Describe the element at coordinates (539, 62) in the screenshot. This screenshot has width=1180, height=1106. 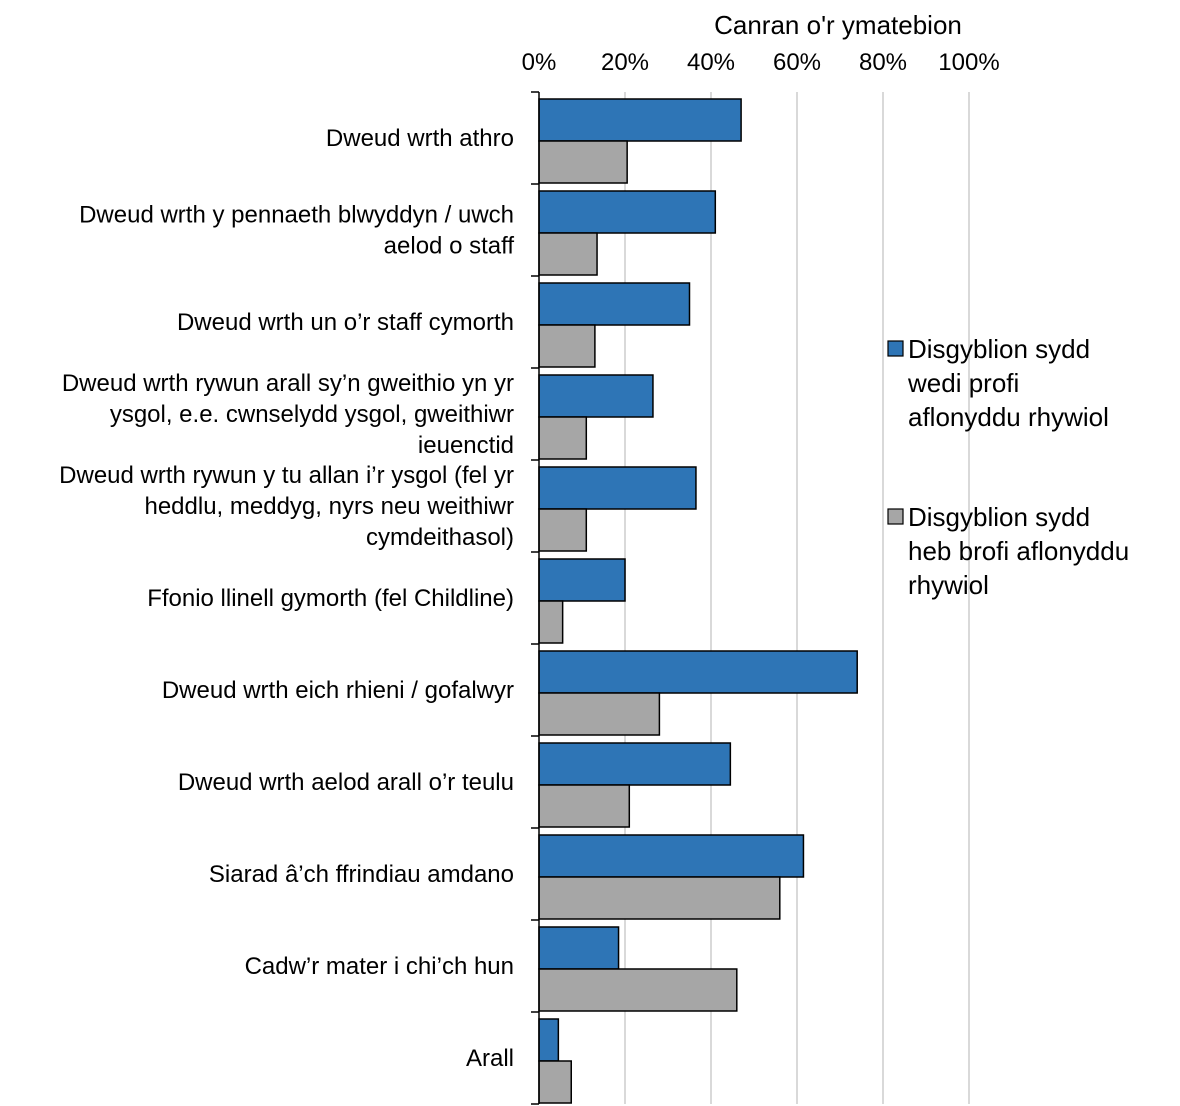
I see `x-tick-label: 0%` at that location.